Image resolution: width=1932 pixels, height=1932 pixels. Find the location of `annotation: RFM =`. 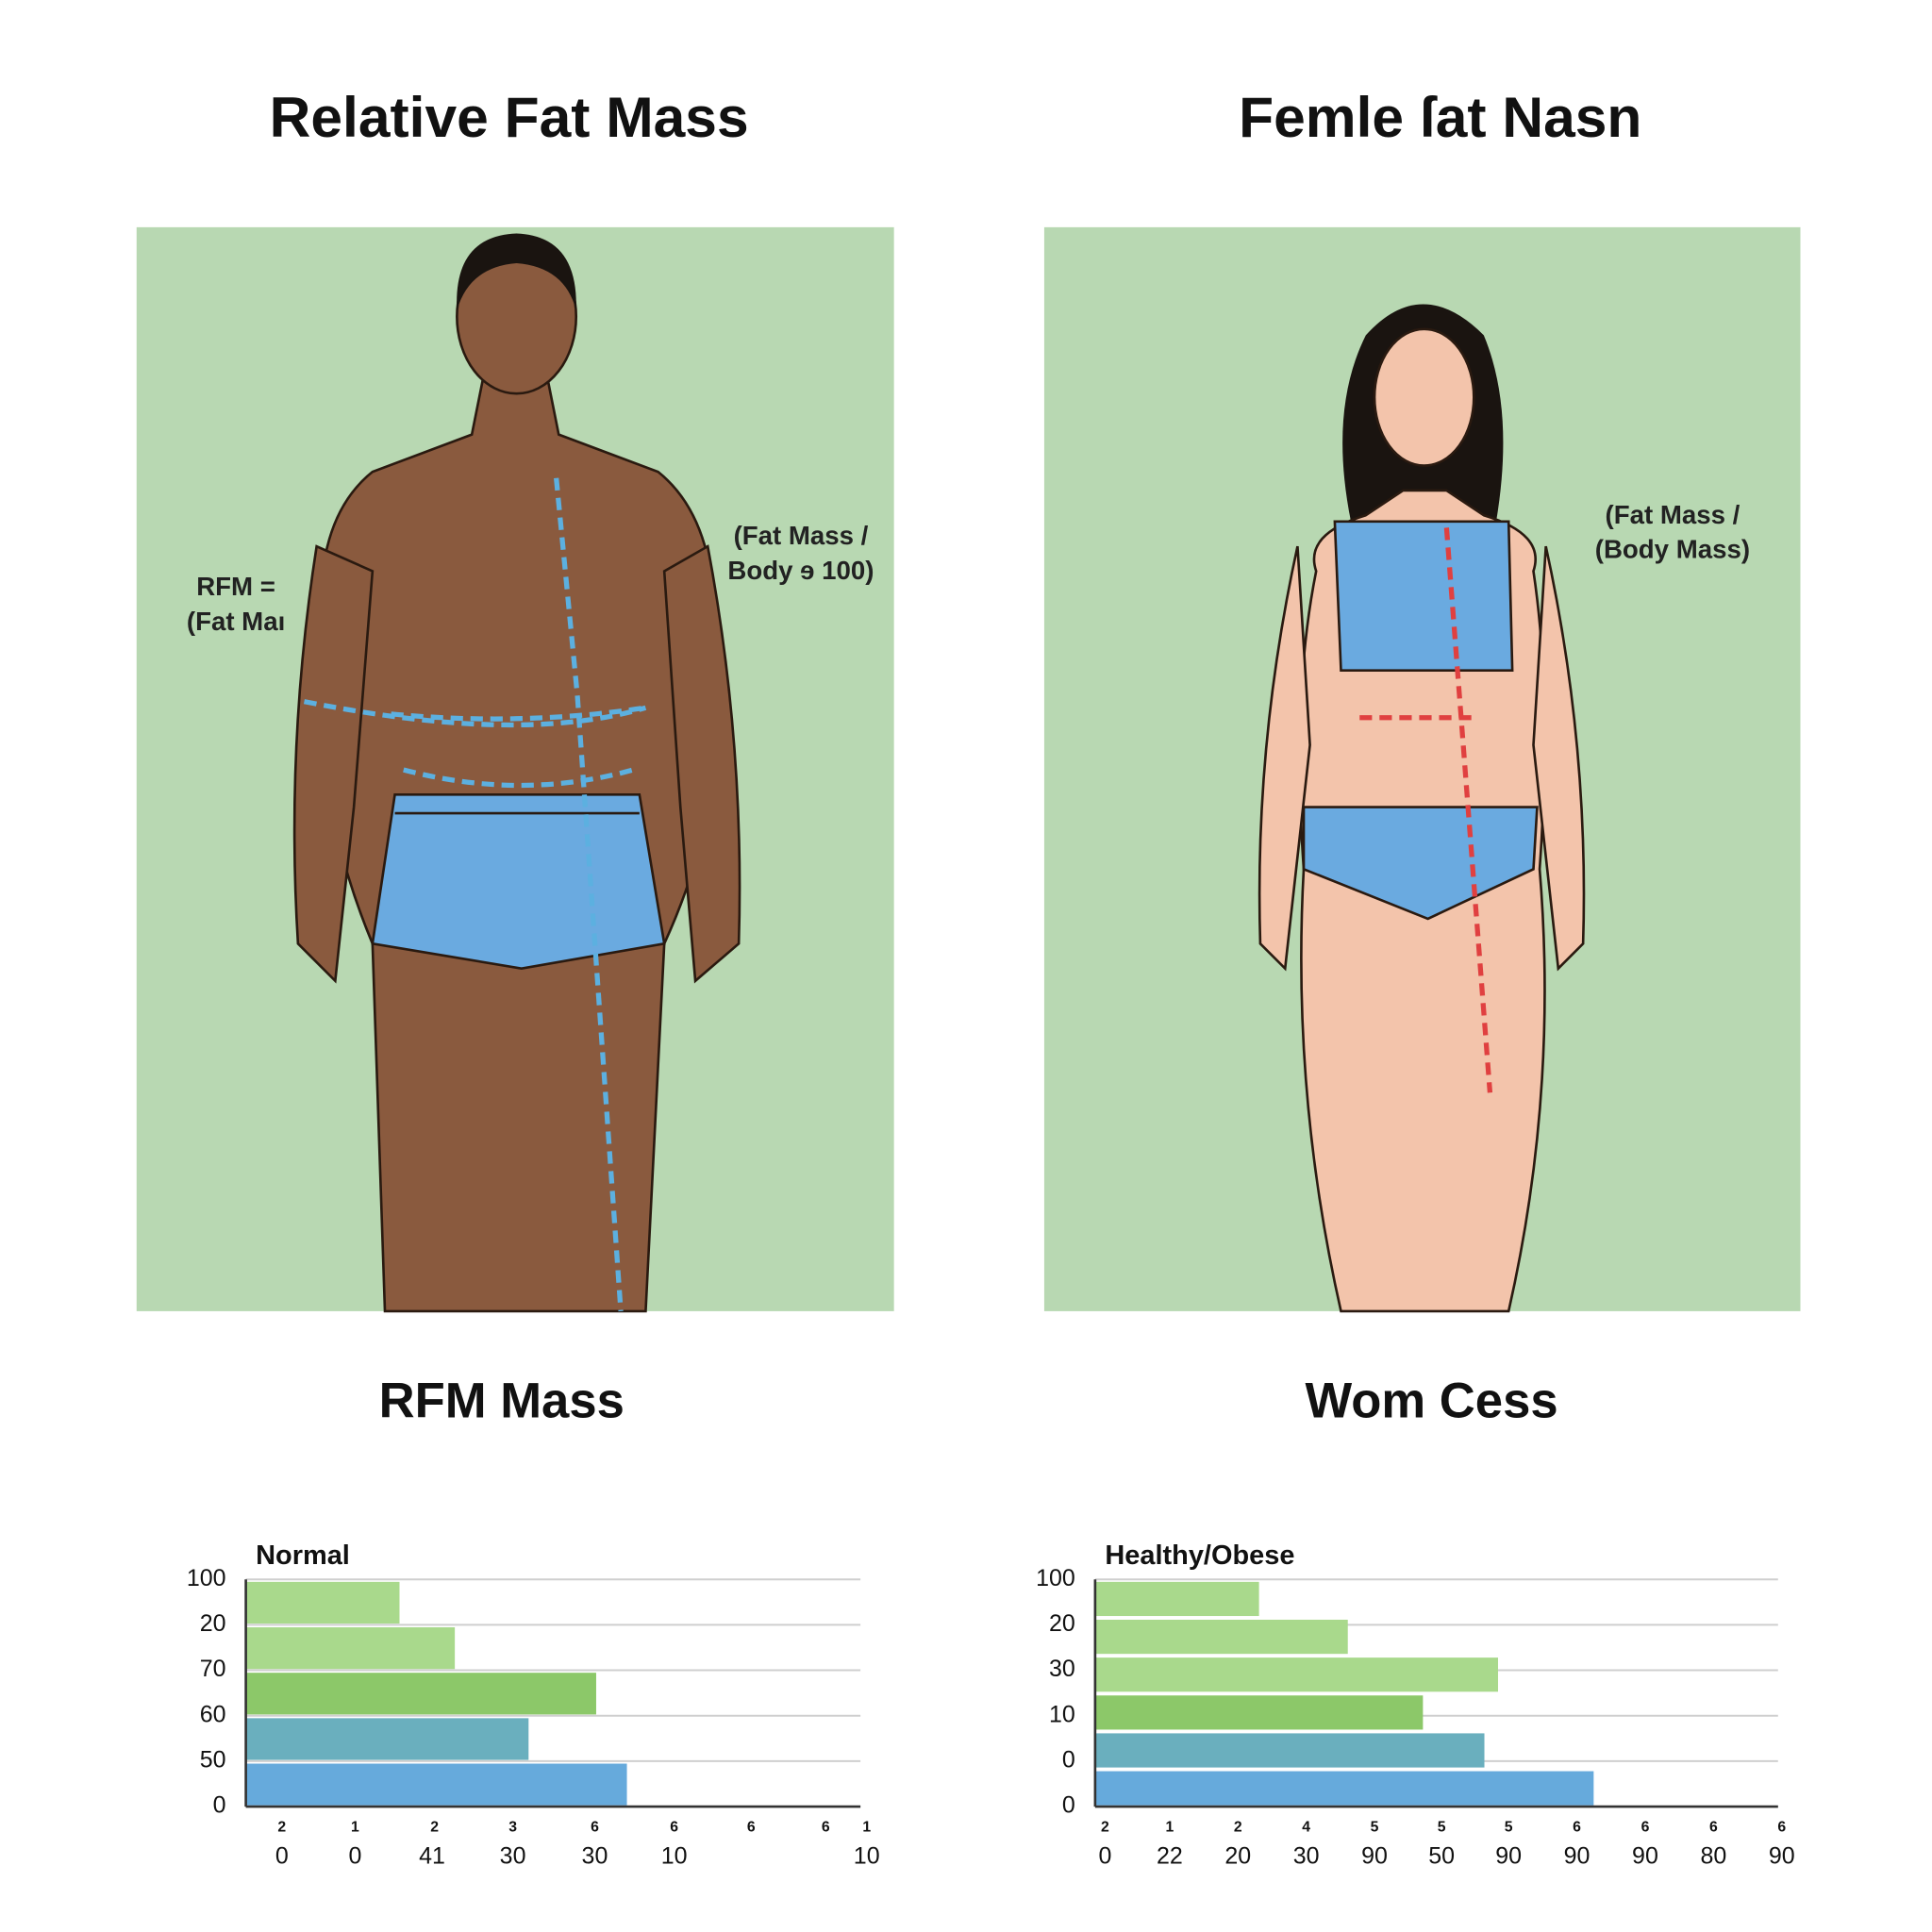

annotation: RFM = is located at coordinates (236, 587).